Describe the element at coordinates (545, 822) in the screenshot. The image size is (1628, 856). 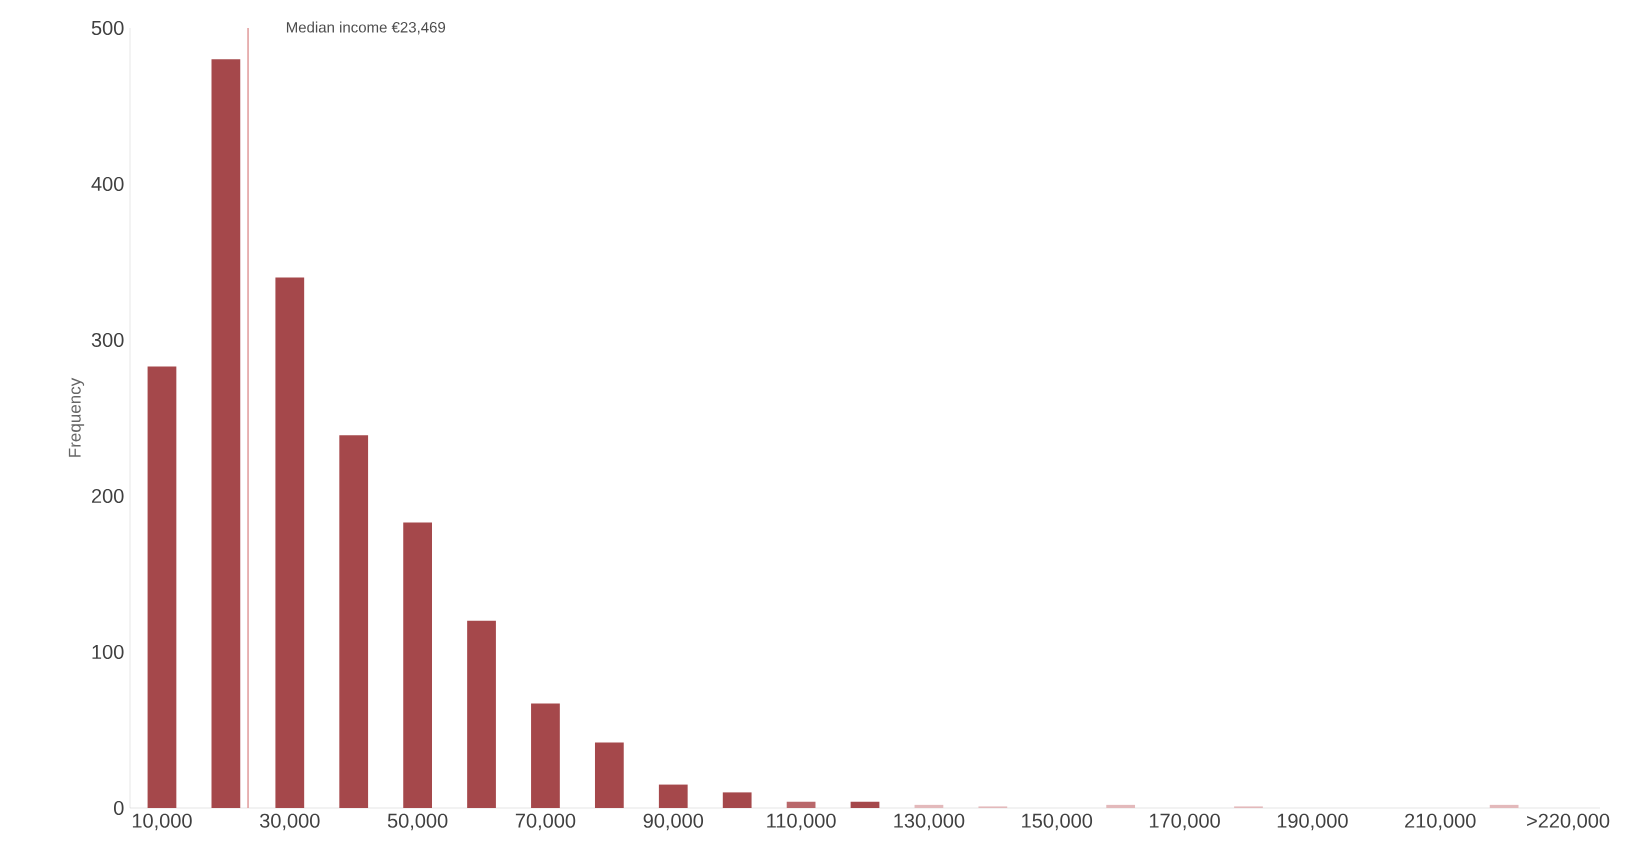
I see `x-tick-label: 70,000` at that location.